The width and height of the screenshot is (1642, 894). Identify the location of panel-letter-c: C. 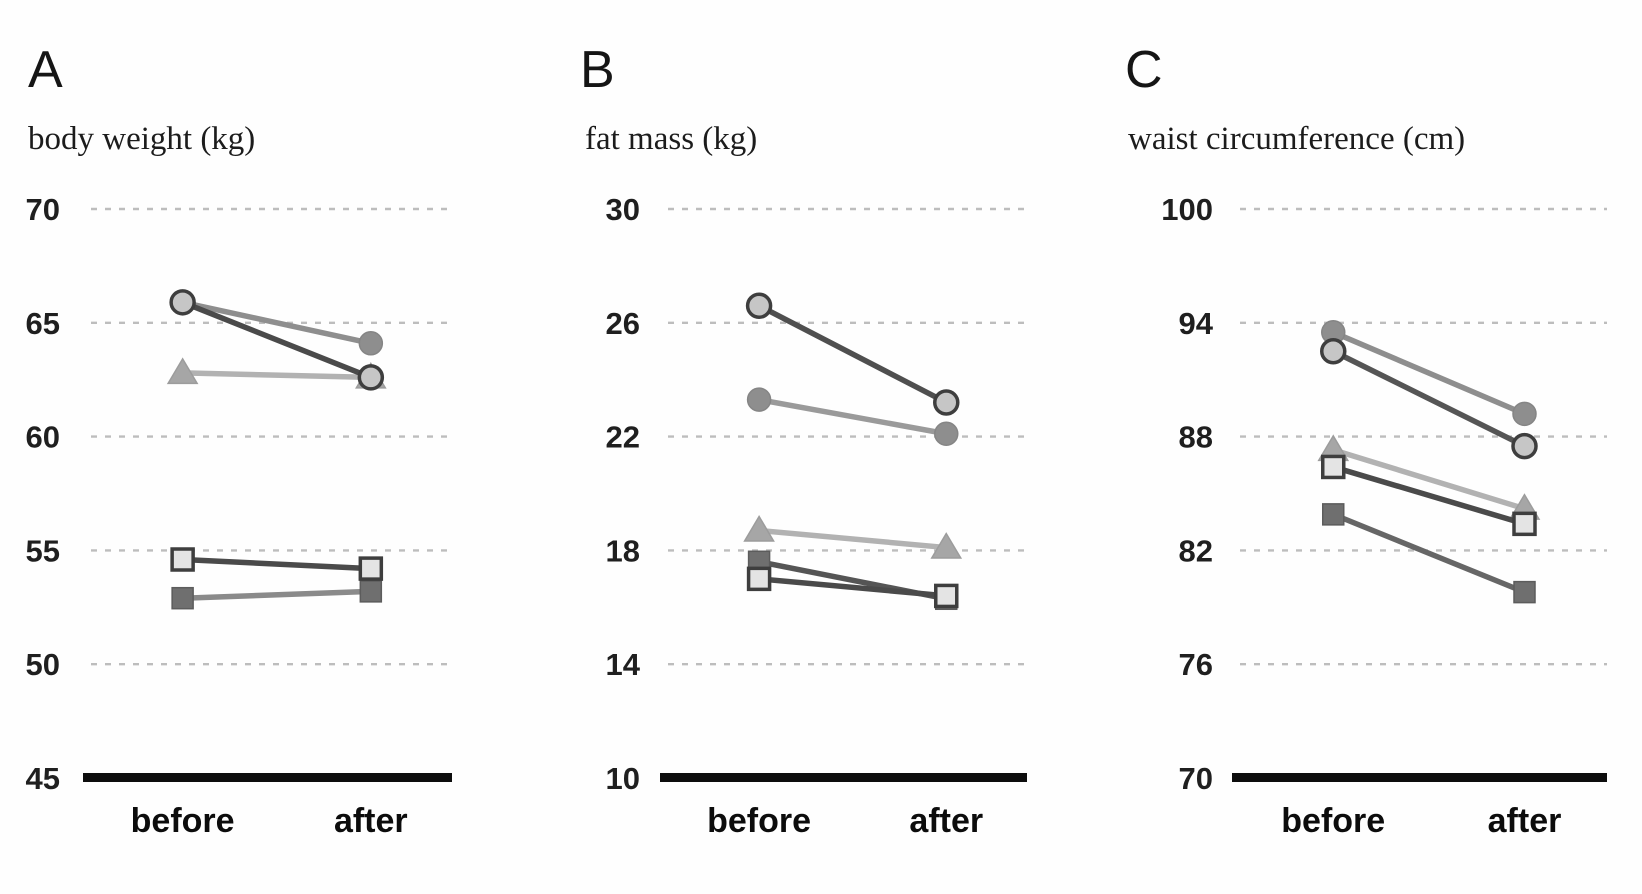
(1144, 70).